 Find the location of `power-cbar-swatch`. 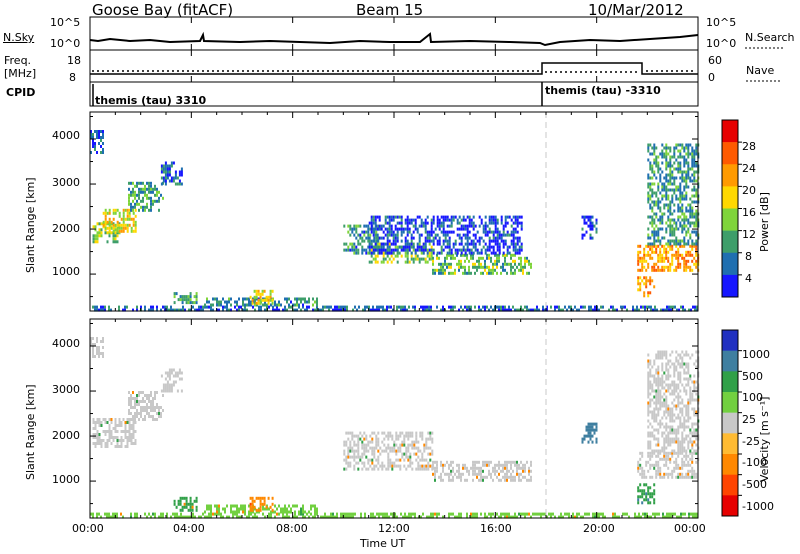

power-cbar-swatch is located at coordinates (730, 131).